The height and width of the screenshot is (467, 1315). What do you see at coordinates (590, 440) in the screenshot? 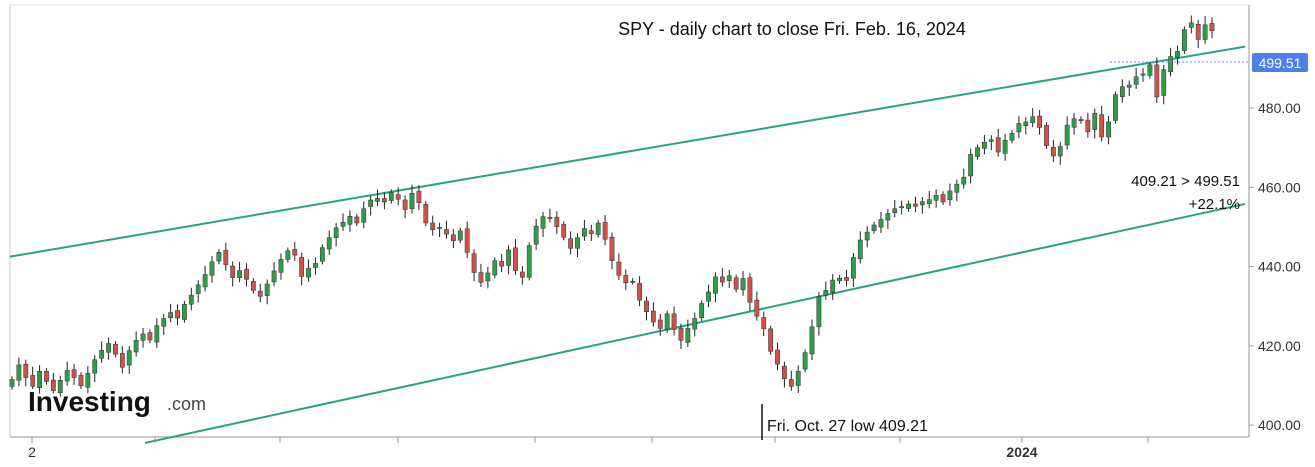
I see `x-axis-ticks` at bounding box center [590, 440].